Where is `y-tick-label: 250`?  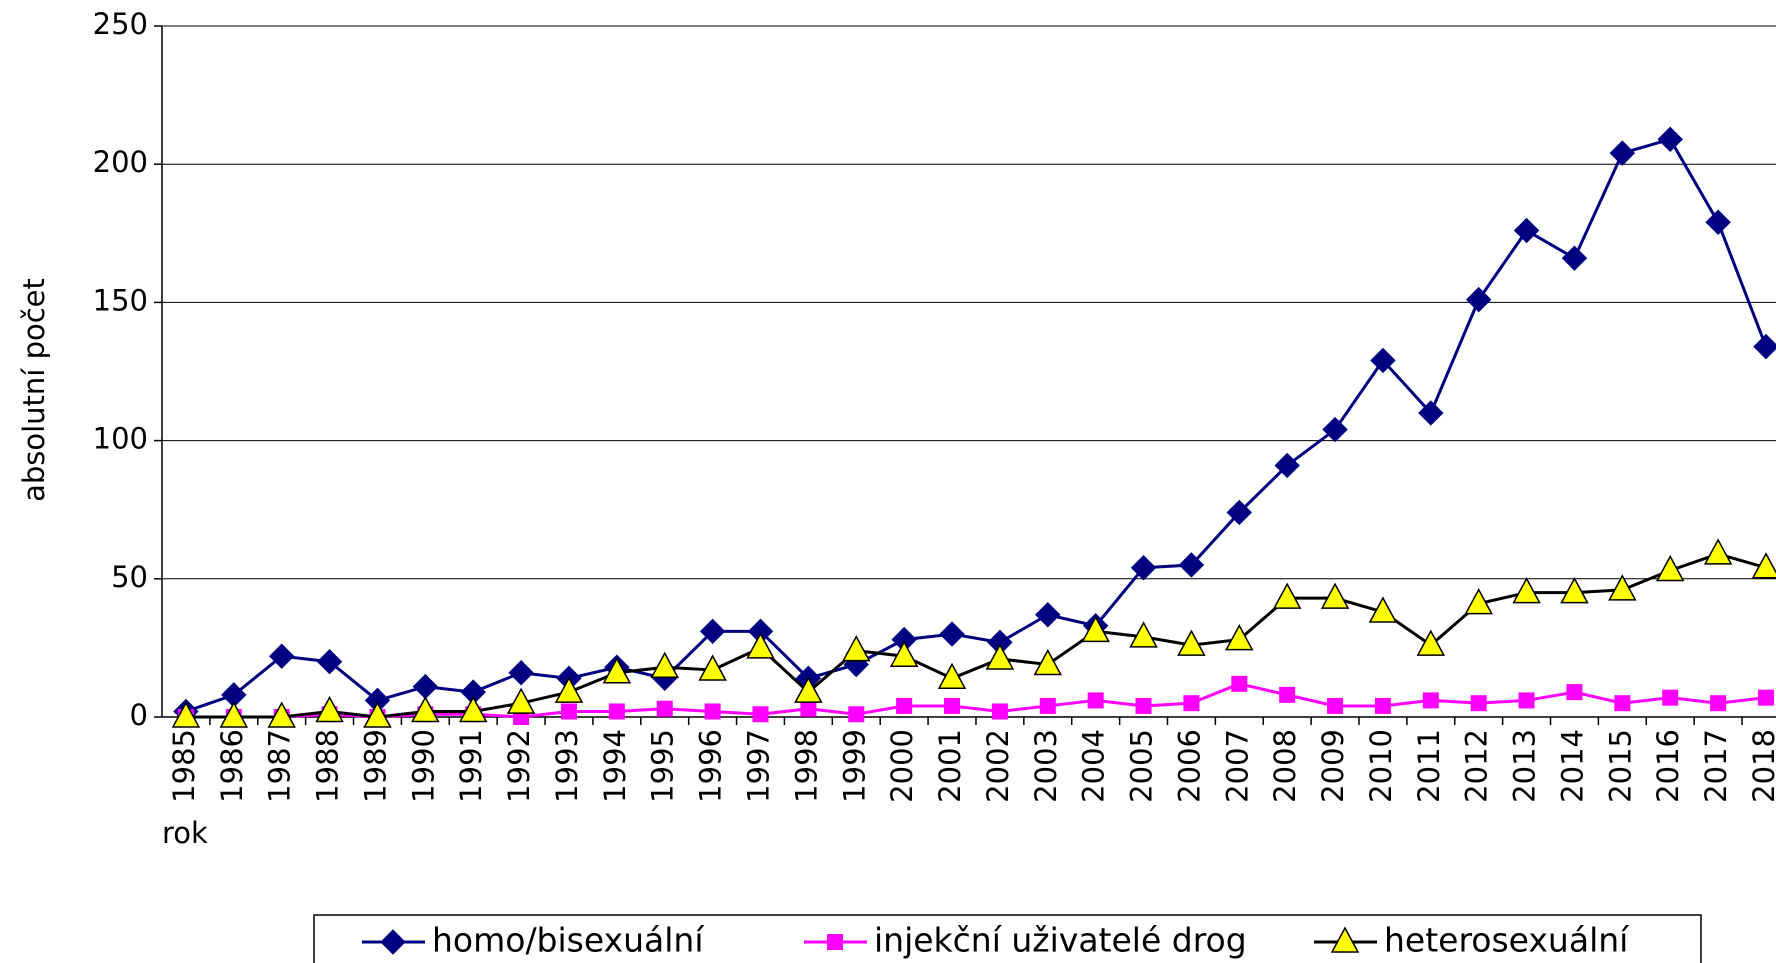 y-tick-label: 250 is located at coordinates (120, 24).